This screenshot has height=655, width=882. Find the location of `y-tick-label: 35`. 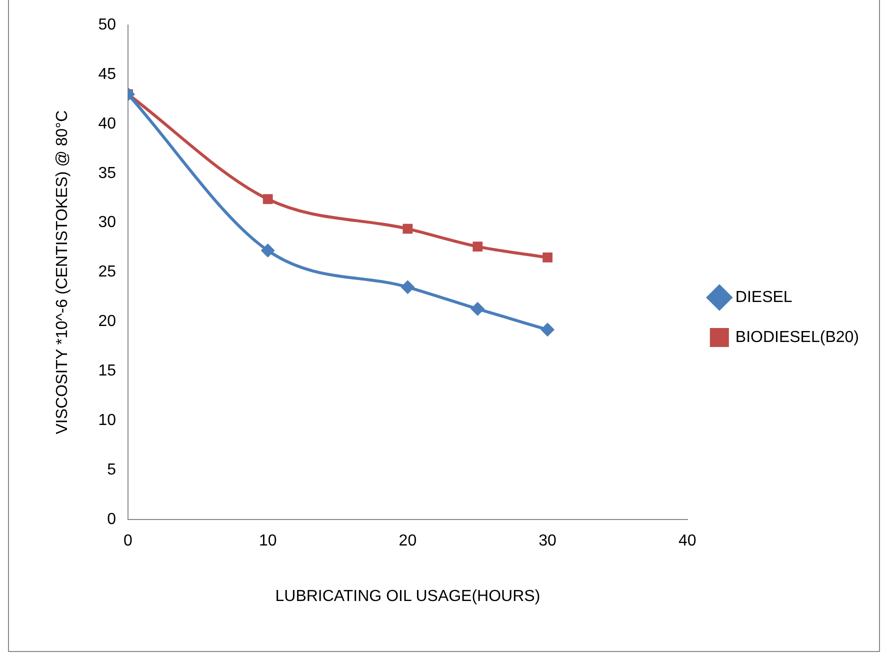

y-tick-label: 35 is located at coordinates (107, 173).